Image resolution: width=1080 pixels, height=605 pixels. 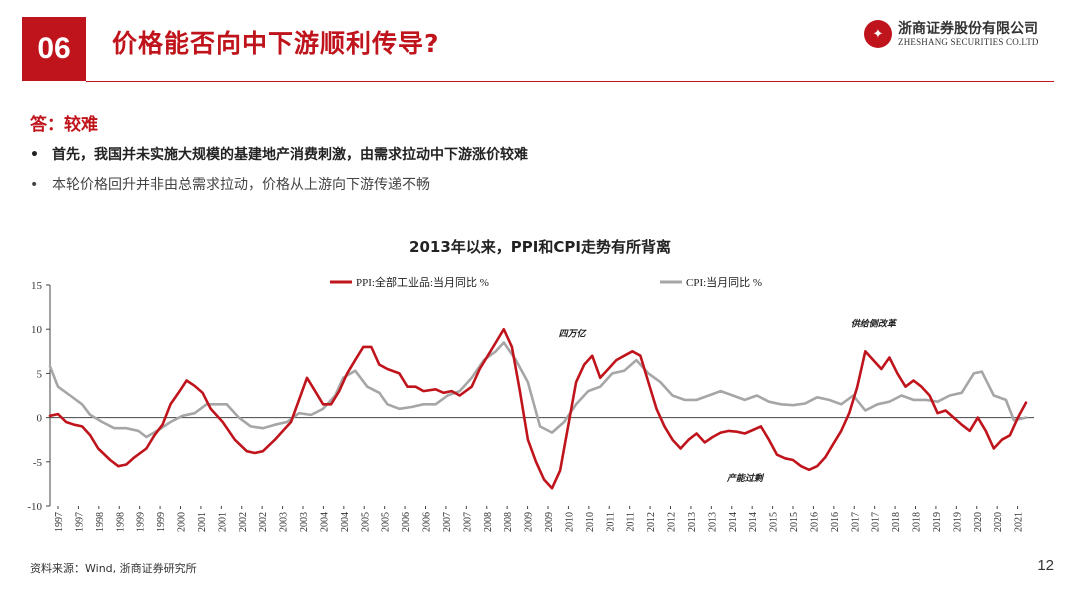 What do you see at coordinates (40, 374) in the screenshot?
I see `y-tick-label: 5` at bounding box center [40, 374].